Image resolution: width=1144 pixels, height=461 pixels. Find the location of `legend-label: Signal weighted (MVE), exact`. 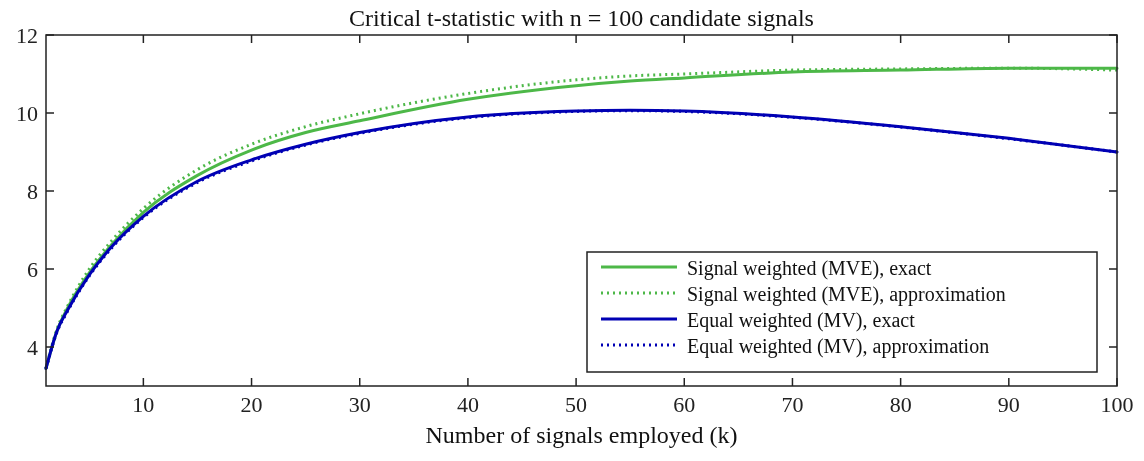

legend-label: Signal weighted (MVE), exact is located at coordinates (809, 268).